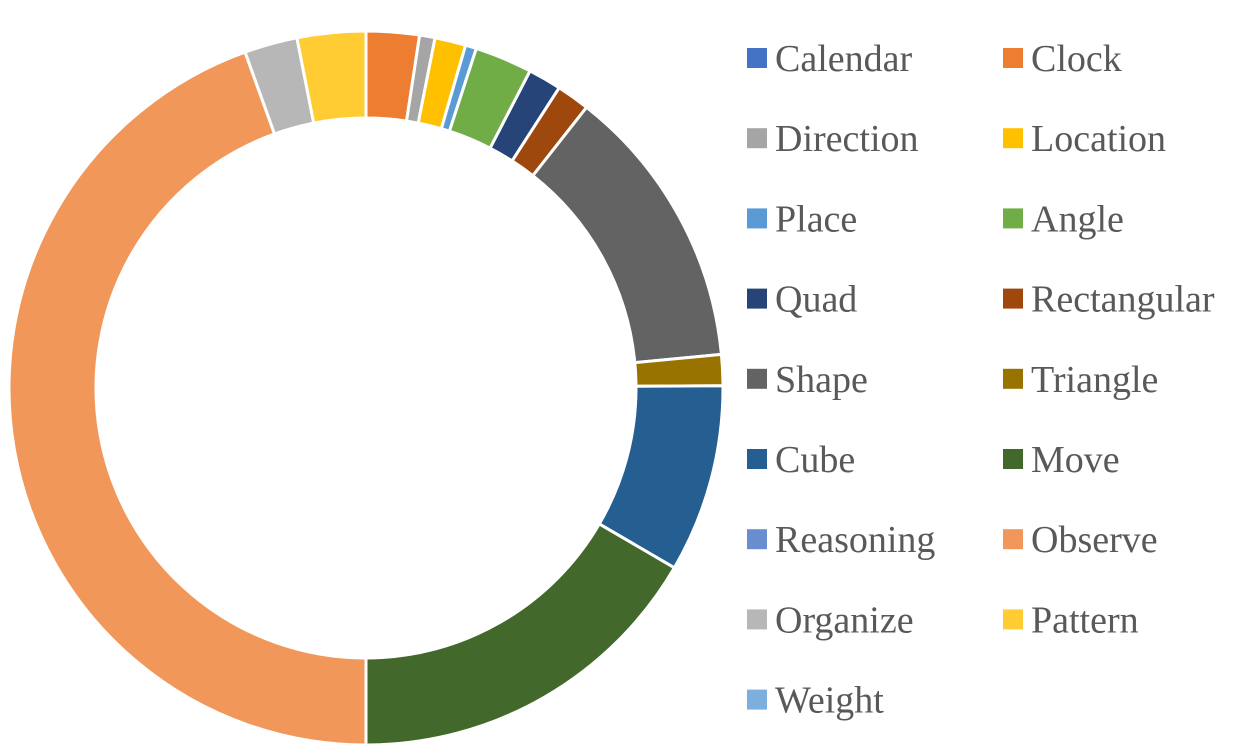 The height and width of the screenshot is (754, 1243). I want to click on legend-item-angle: Angle, so click(1063, 219).